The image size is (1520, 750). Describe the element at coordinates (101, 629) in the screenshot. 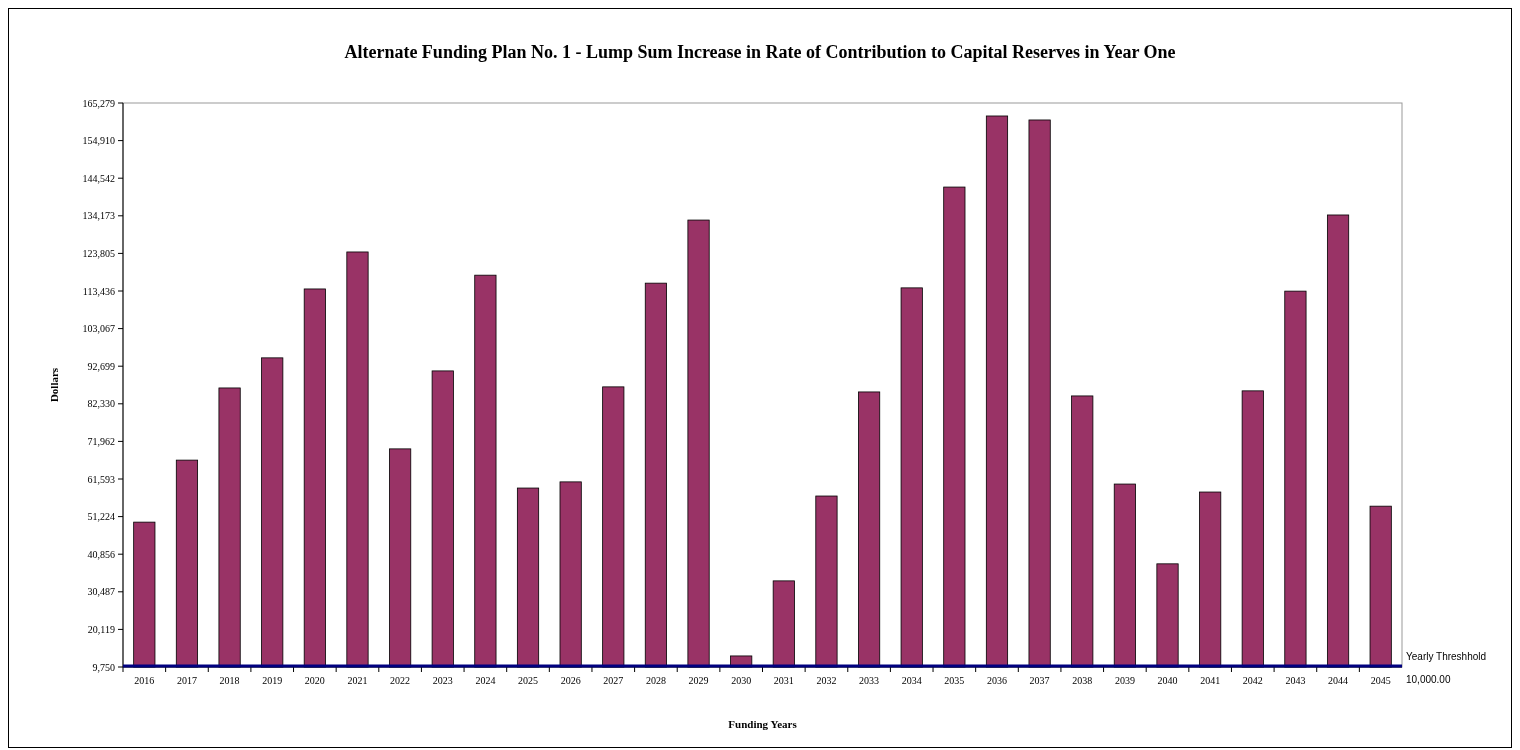

I see `y-tick-label: 20,119` at that location.